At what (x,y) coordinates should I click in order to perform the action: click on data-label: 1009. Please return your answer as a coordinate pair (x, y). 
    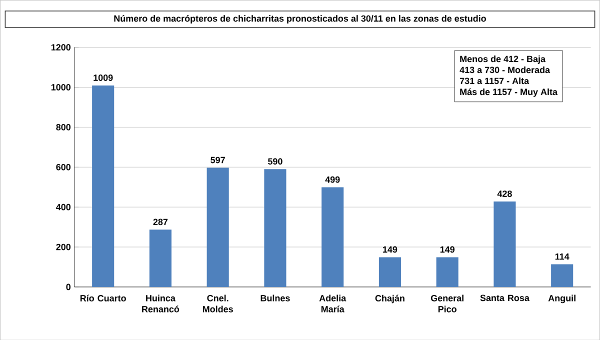
    Looking at the image, I should click on (103, 77).